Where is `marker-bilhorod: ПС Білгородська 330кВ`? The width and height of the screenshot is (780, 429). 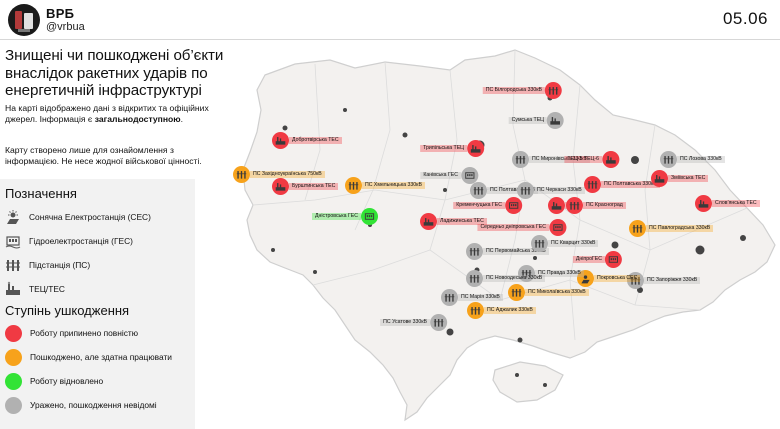 marker-bilhorod: ПС Білгородська 330кВ is located at coordinates (522, 90).